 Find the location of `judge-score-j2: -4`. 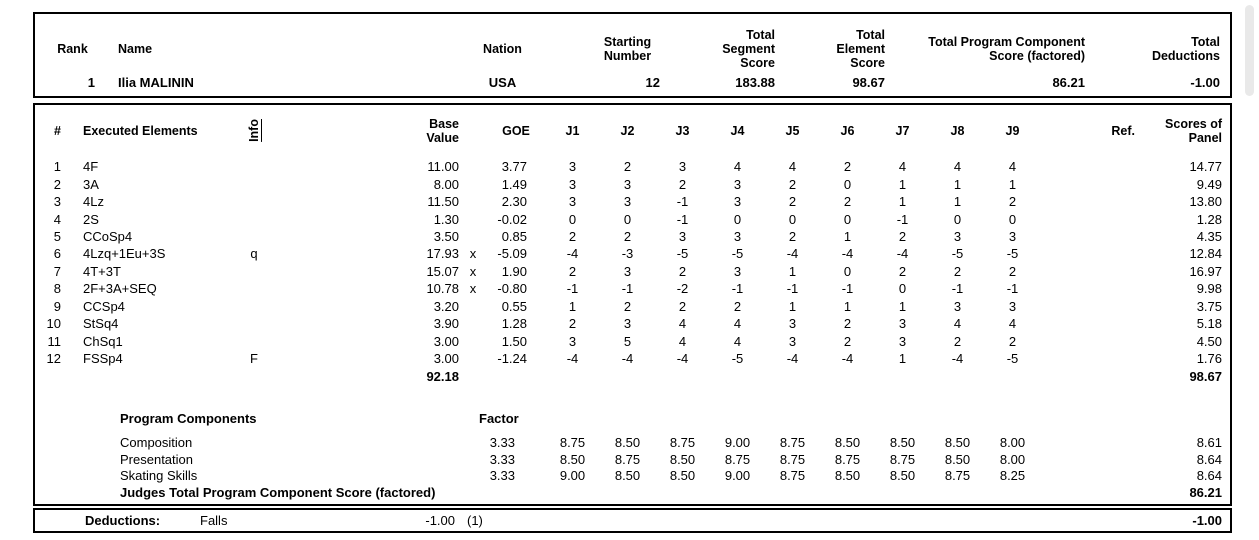

judge-score-j2: -4 is located at coordinates (627, 359).